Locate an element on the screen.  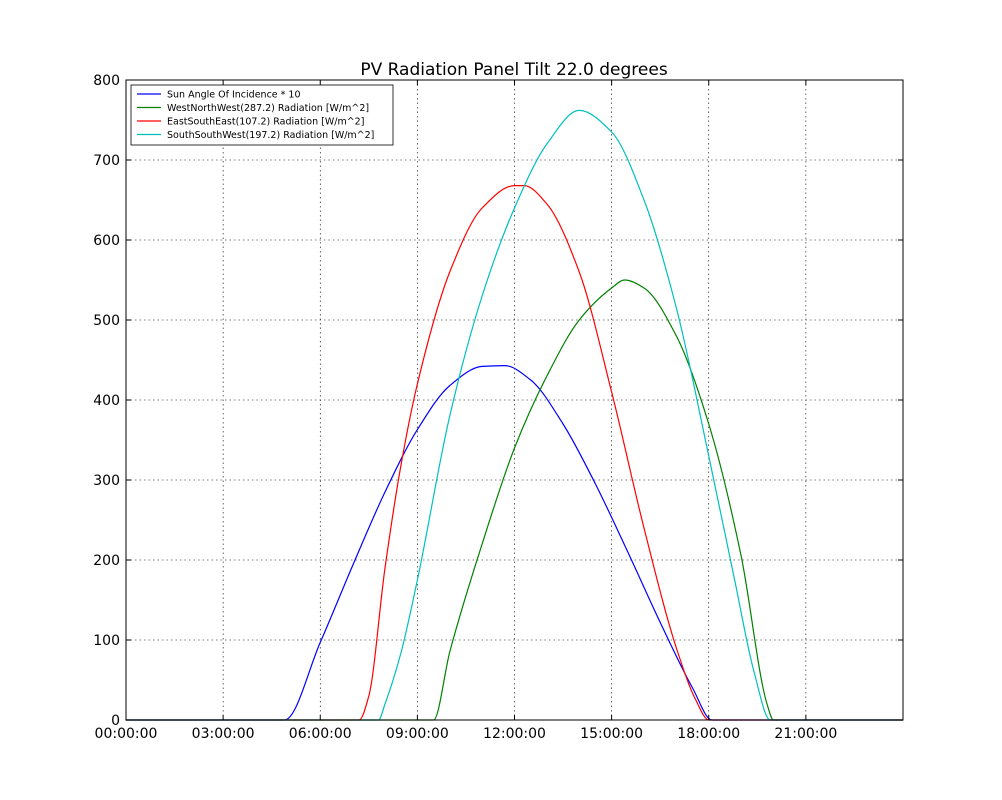
x-tick-label: 00:00:00 is located at coordinates (126, 734).